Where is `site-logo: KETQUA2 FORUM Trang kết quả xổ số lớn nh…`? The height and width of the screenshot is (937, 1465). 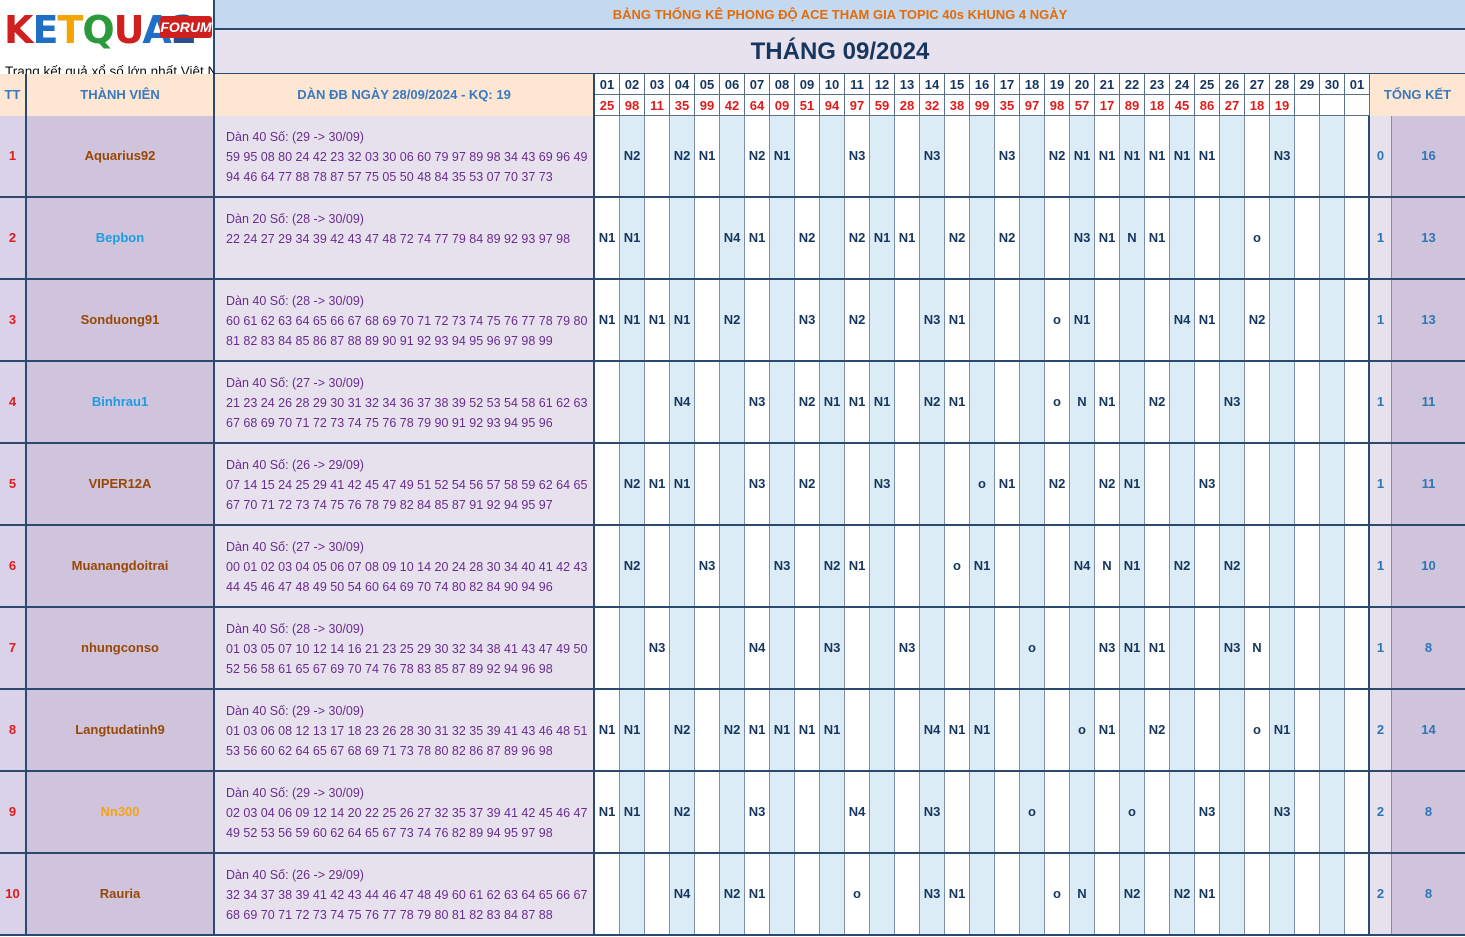
site-logo: KETQUA2 FORUM Trang kết quả xổ số lớn nh… is located at coordinates (118, 42).